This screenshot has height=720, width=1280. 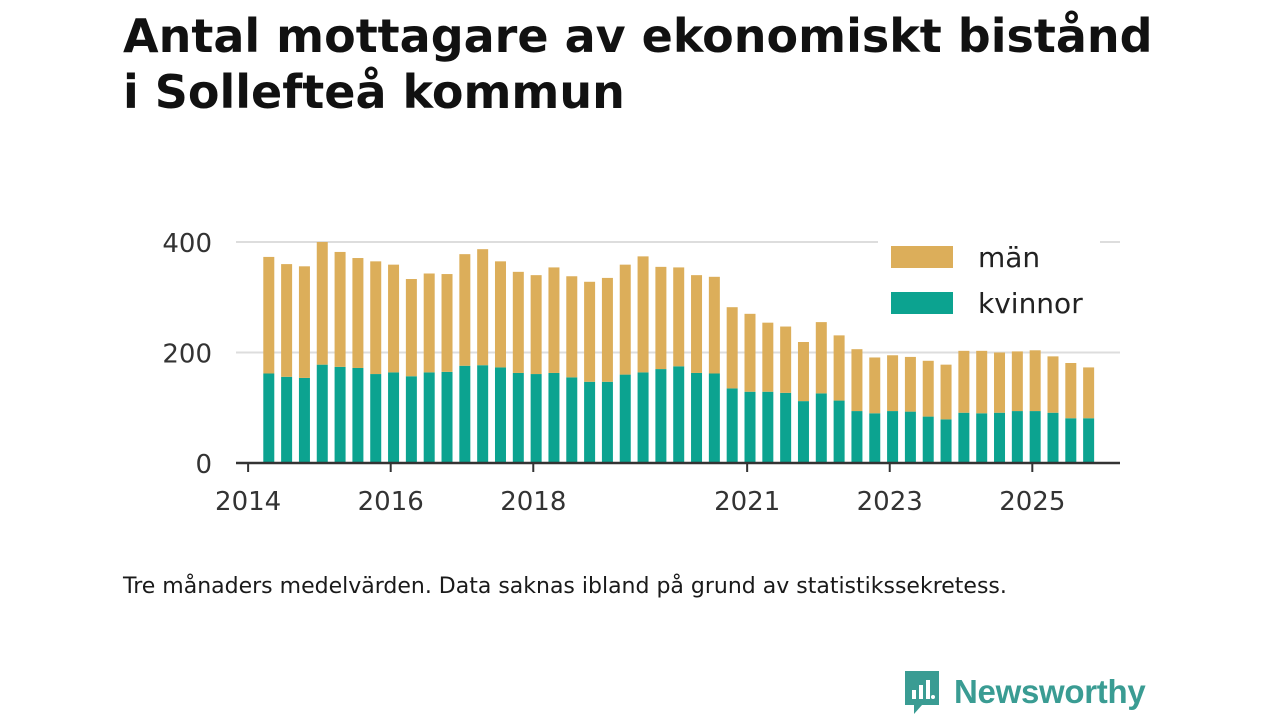 What do you see at coordinates (922, 303) in the screenshot?
I see `legend-swatch-kvinnor` at bounding box center [922, 303].